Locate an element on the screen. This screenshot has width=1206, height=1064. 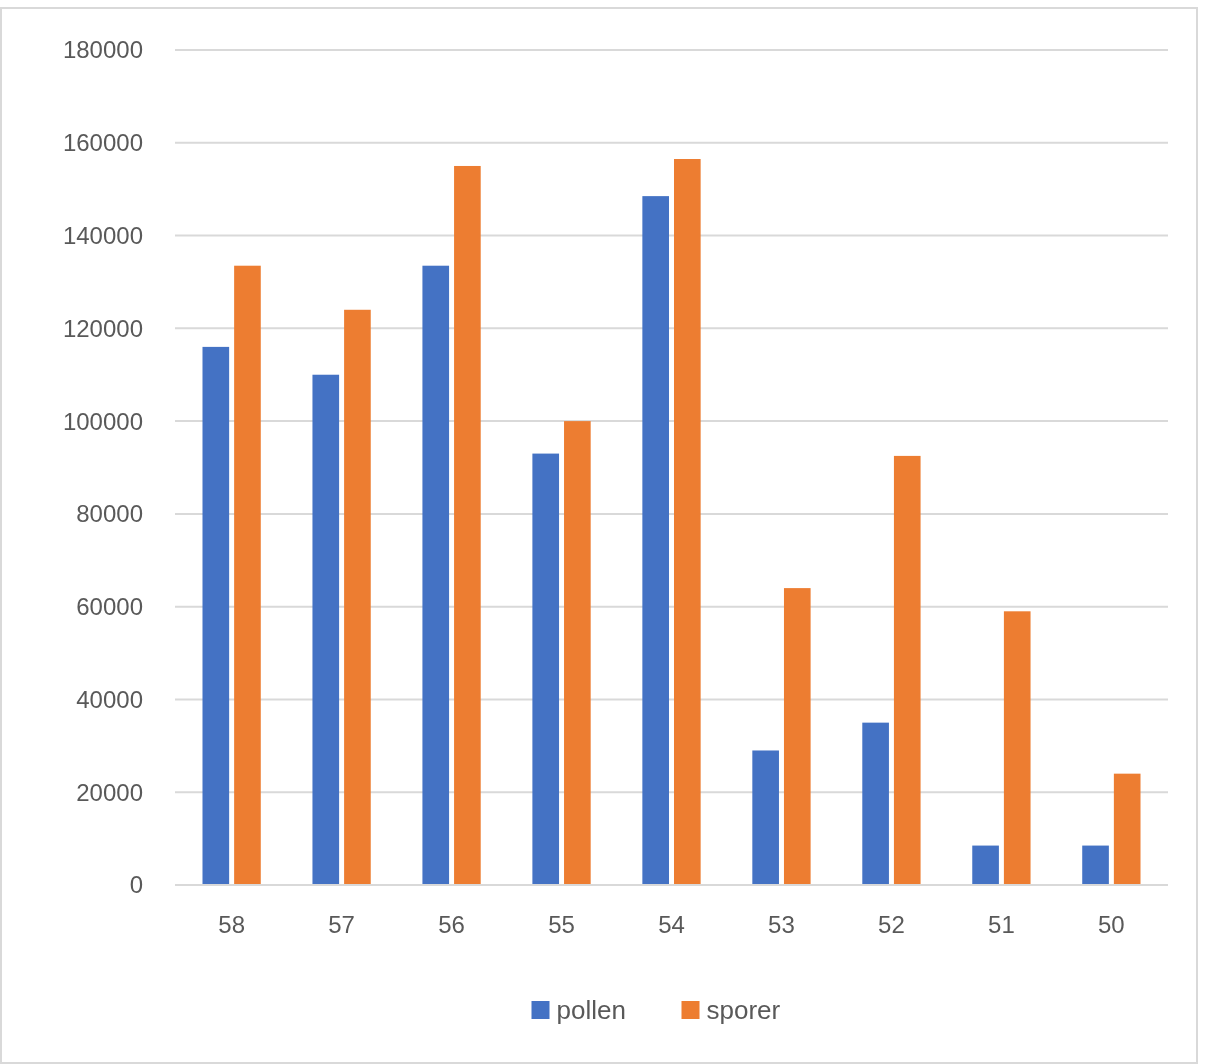
x-tick-label: 52 is located at coordinates (891, 924).